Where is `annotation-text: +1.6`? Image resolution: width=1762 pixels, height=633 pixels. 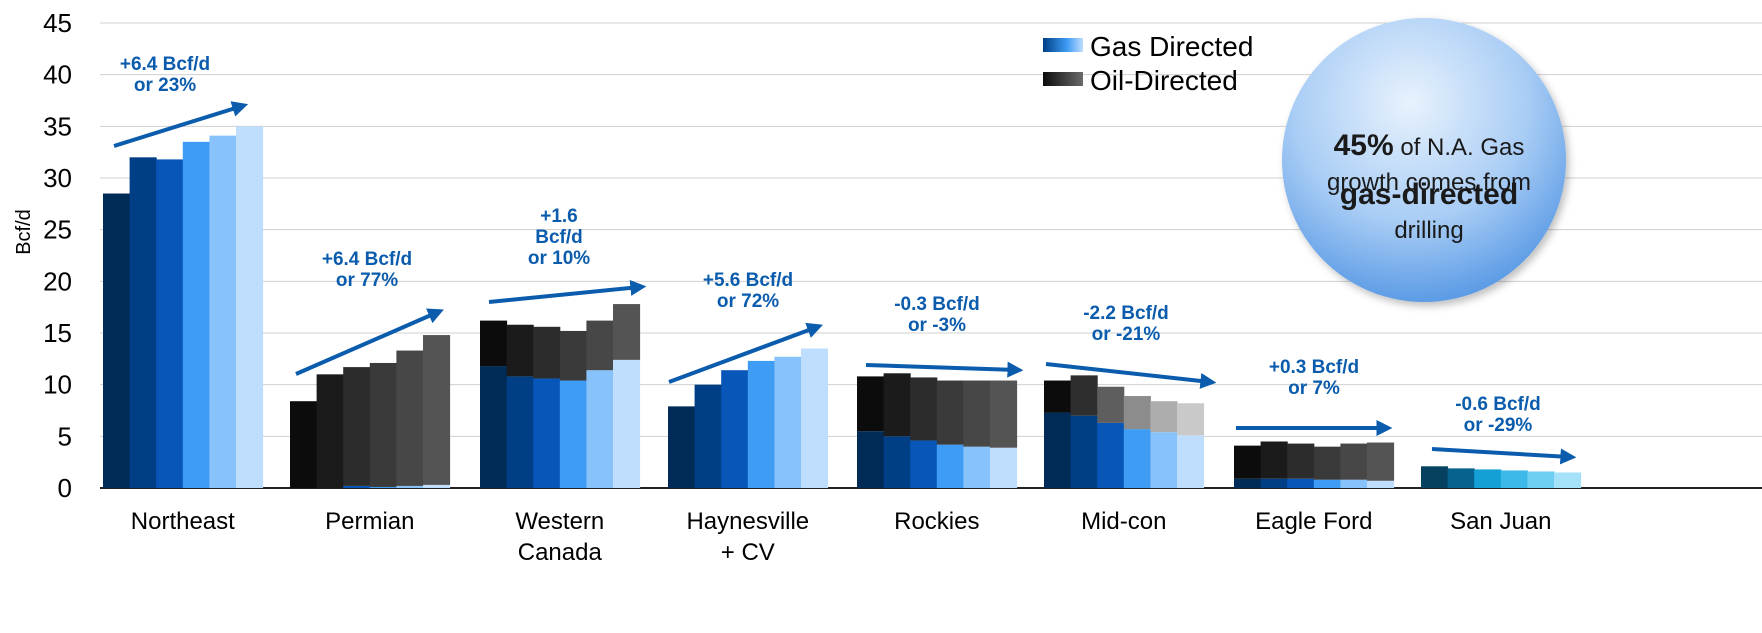
annotation-text: +1.6 is located at coordinates (559, 216).